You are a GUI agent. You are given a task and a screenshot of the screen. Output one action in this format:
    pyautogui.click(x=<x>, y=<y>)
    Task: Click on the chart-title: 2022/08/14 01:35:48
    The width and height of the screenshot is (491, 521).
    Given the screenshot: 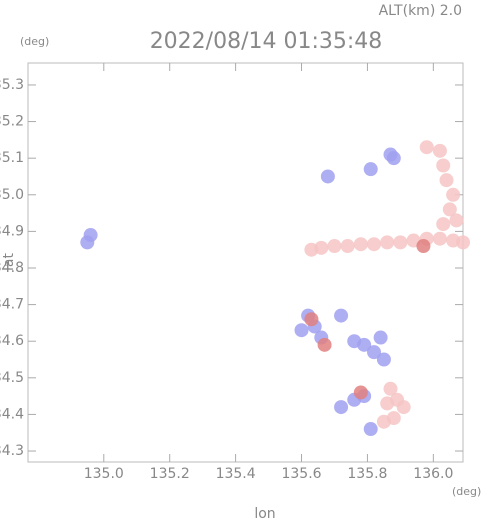 What is the action you would take?
    pyautogui.click(x=266, y=41)
    